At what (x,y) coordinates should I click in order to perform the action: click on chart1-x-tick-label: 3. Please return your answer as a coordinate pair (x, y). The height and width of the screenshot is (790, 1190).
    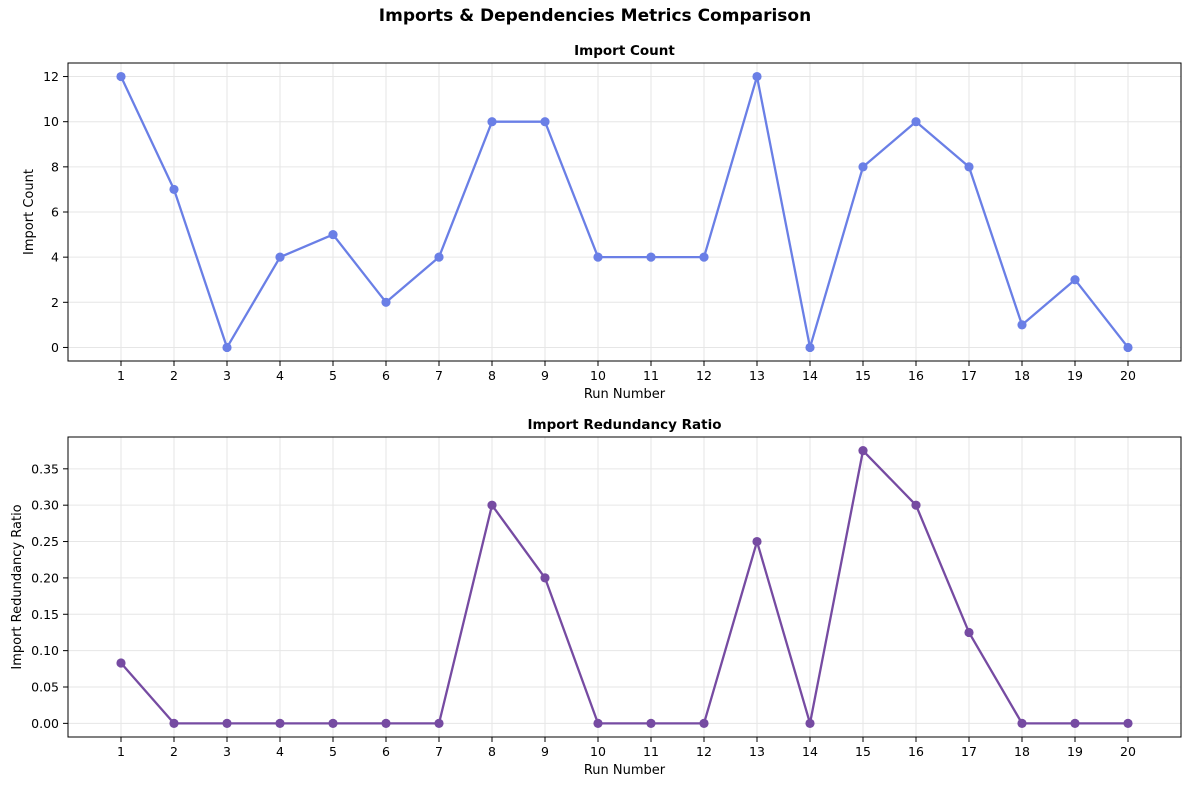
    Looking at the image, I should click on (227, 375).